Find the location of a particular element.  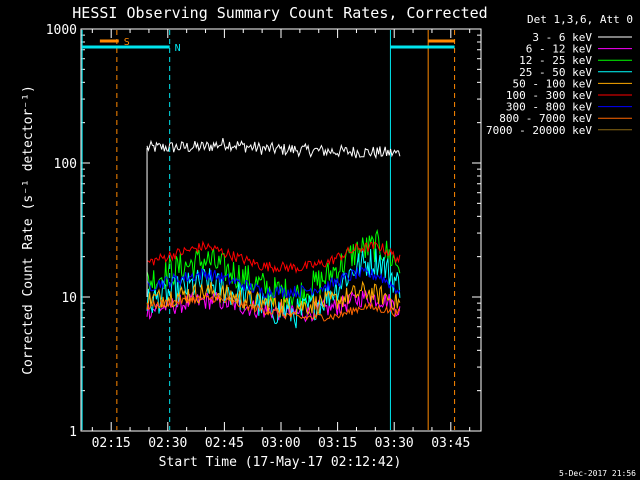

legend-entry-label: 50 - 100 keV is located at coordinates (553, 83).